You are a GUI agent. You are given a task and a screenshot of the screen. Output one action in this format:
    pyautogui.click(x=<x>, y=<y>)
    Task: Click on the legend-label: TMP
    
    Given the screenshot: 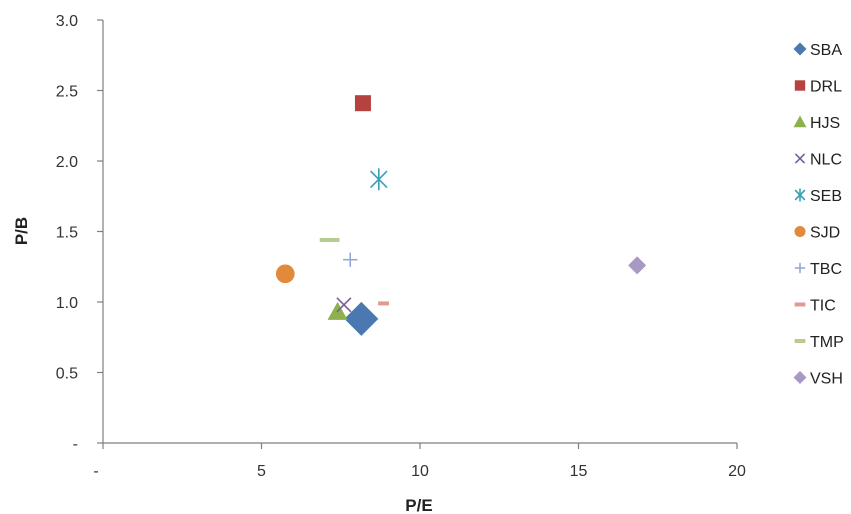 What is the action you would take?
    pyautogui.click(x=827, y=342)
    